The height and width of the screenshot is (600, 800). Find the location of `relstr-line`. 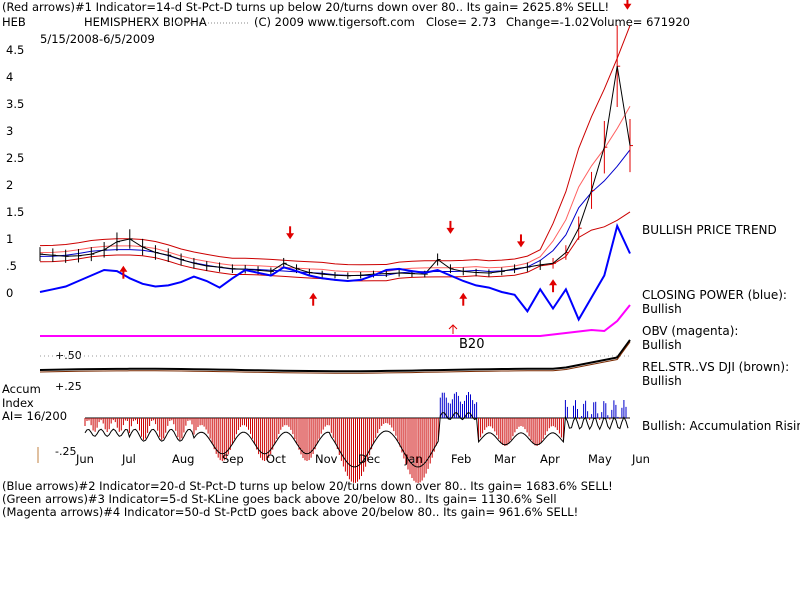

relstr-line is located at coordinates (335, 356).